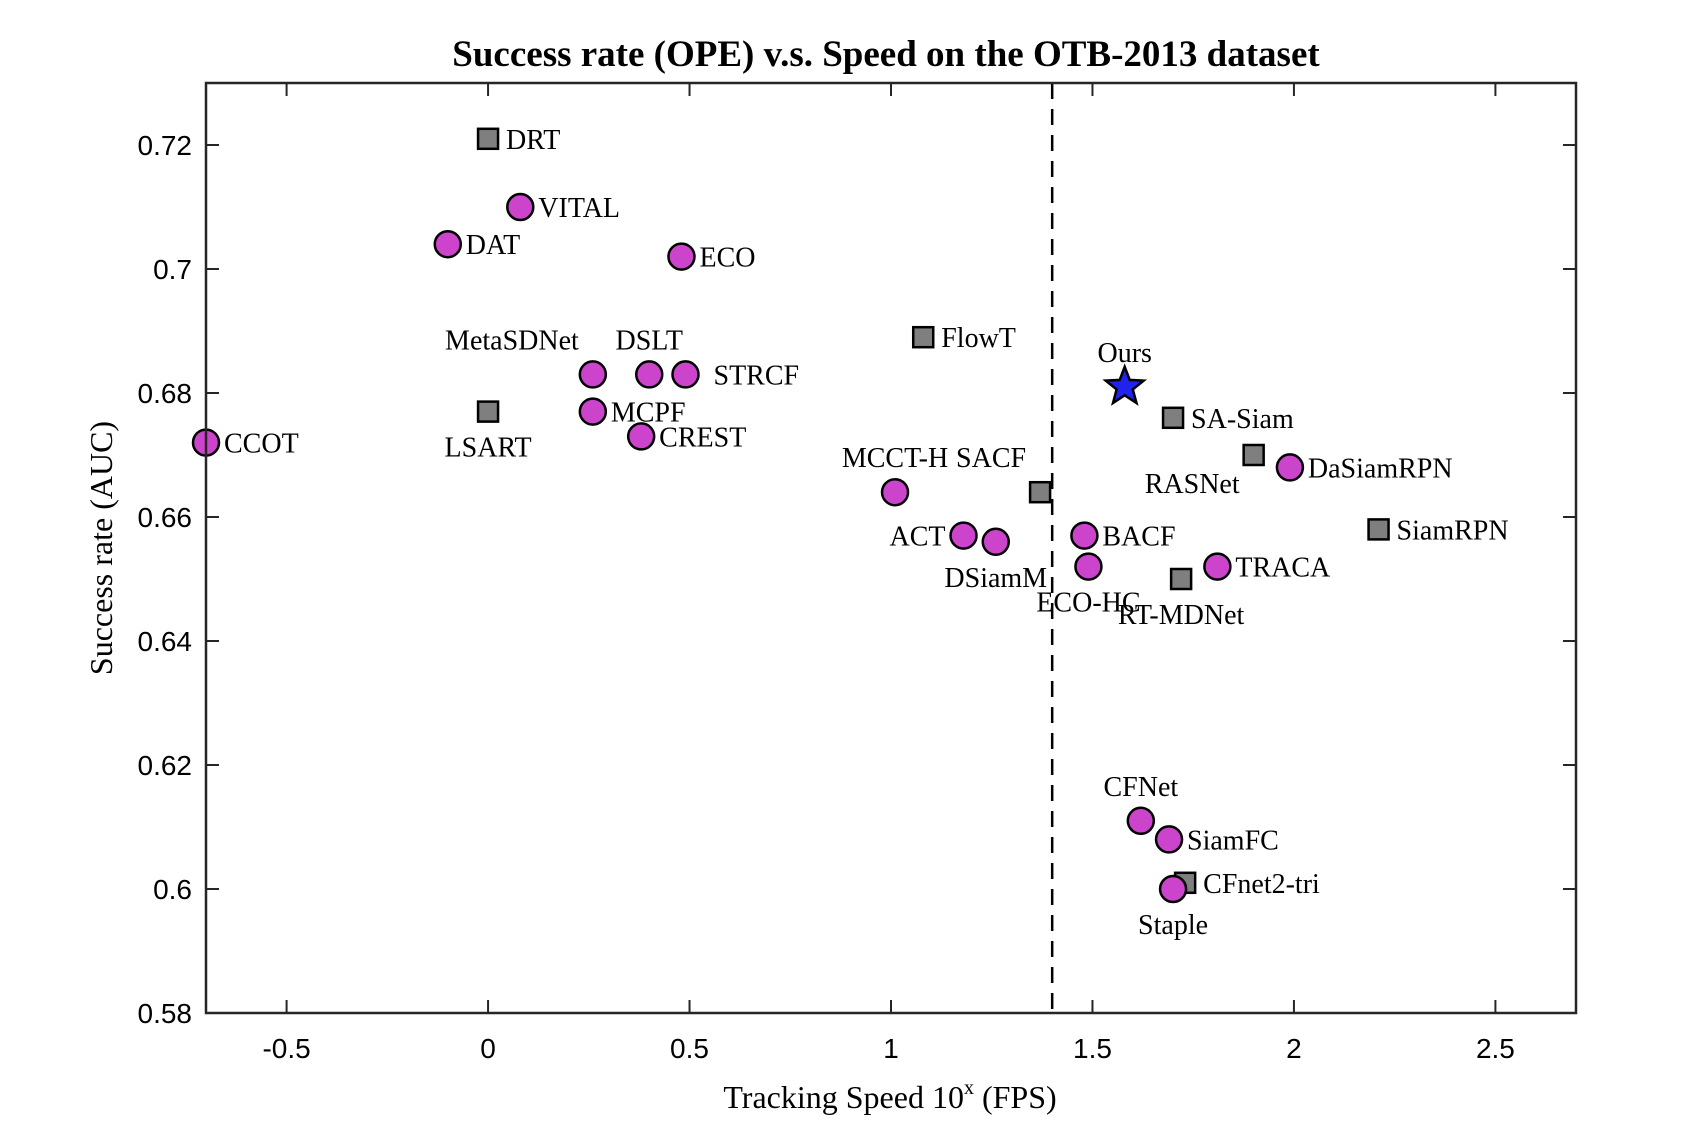 The width and height of the screenshot is (1700, 1121). I want to click on x-tick-label: 1, so click(891, 1048).